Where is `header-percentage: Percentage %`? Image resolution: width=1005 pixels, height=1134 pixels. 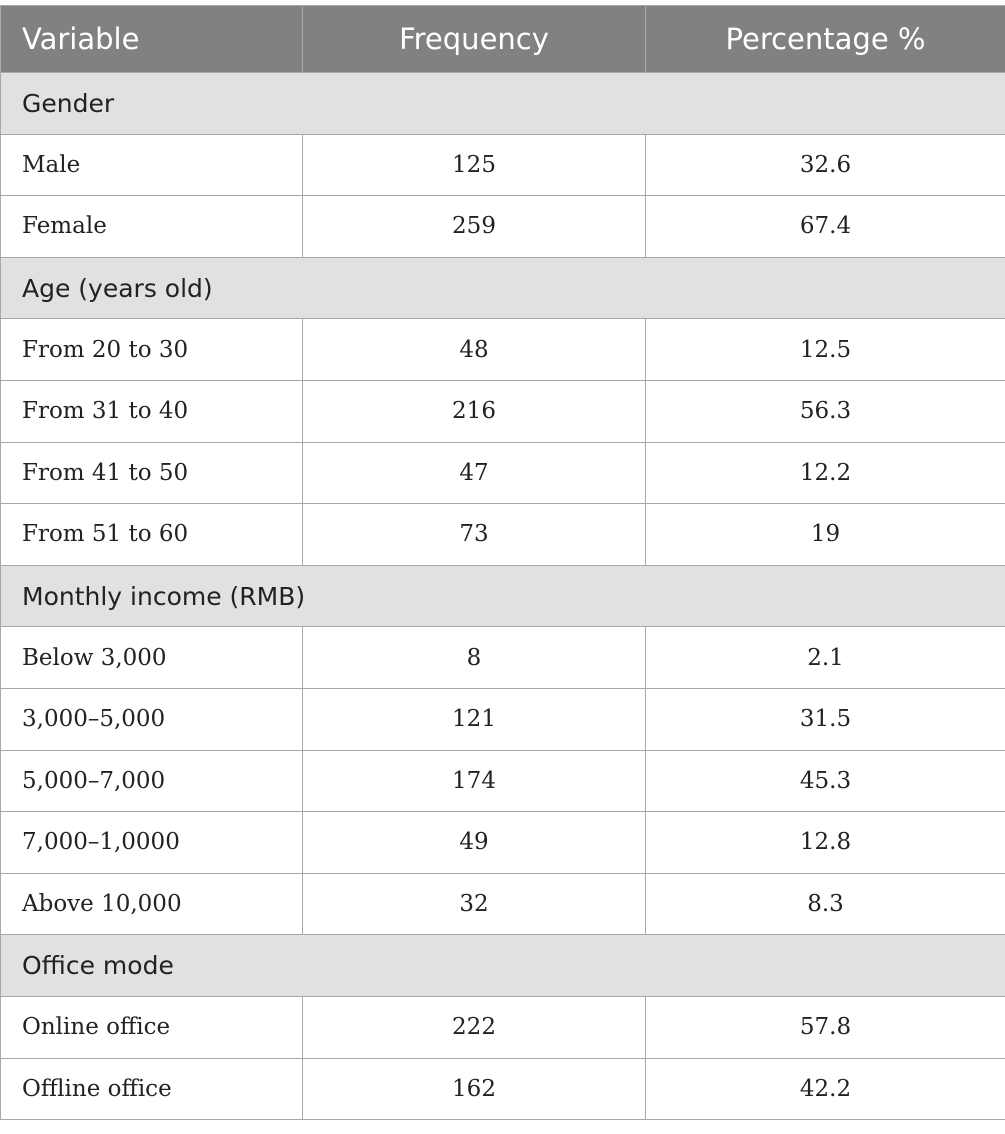
header-percentage: Percentage % is located at coordinates (825, 39).